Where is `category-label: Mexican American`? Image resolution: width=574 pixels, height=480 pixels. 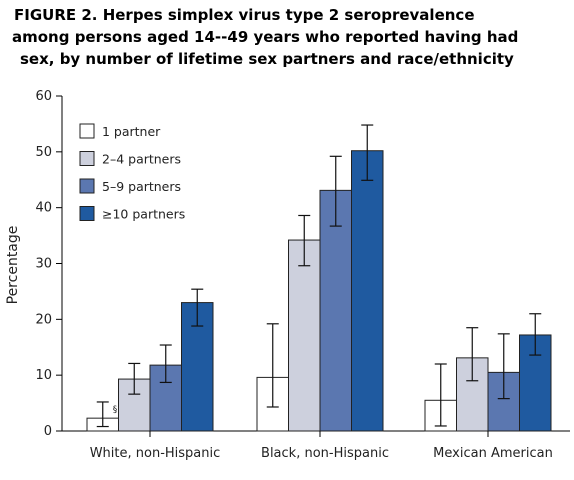 category-label: Mexican American is located at coordinates (493, 453).